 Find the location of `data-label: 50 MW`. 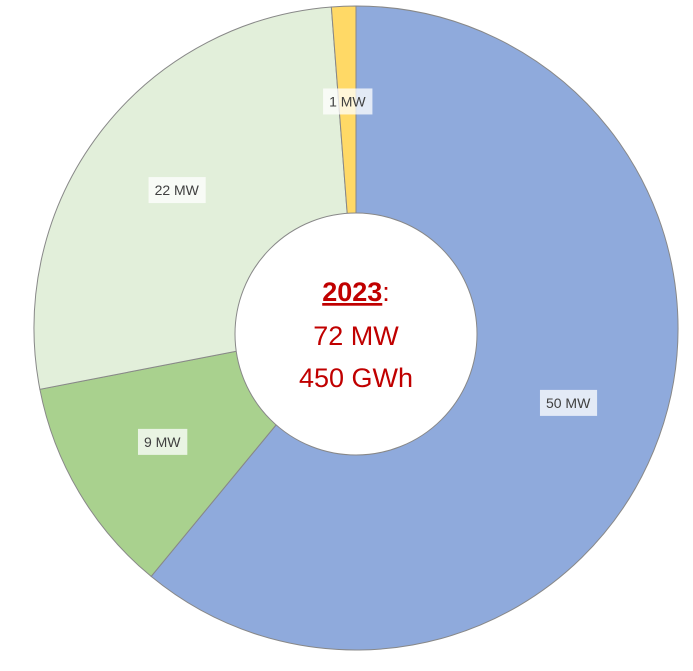

data-label: 50 MW is located at coordinates (568, 403).